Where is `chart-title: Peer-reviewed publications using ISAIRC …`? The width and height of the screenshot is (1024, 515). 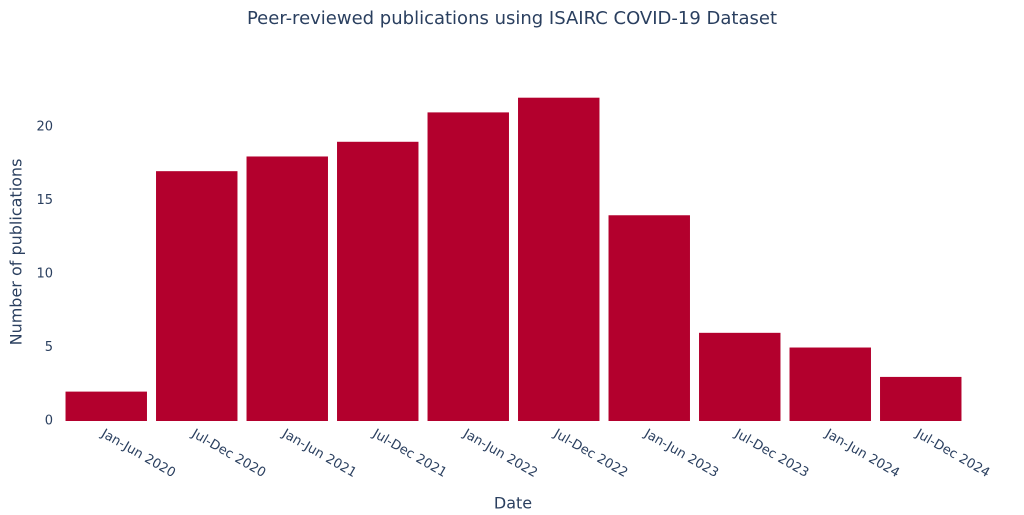
chart-title: Peer-reviewed publications using ISAIRC … is located at coordinates (512, 18).